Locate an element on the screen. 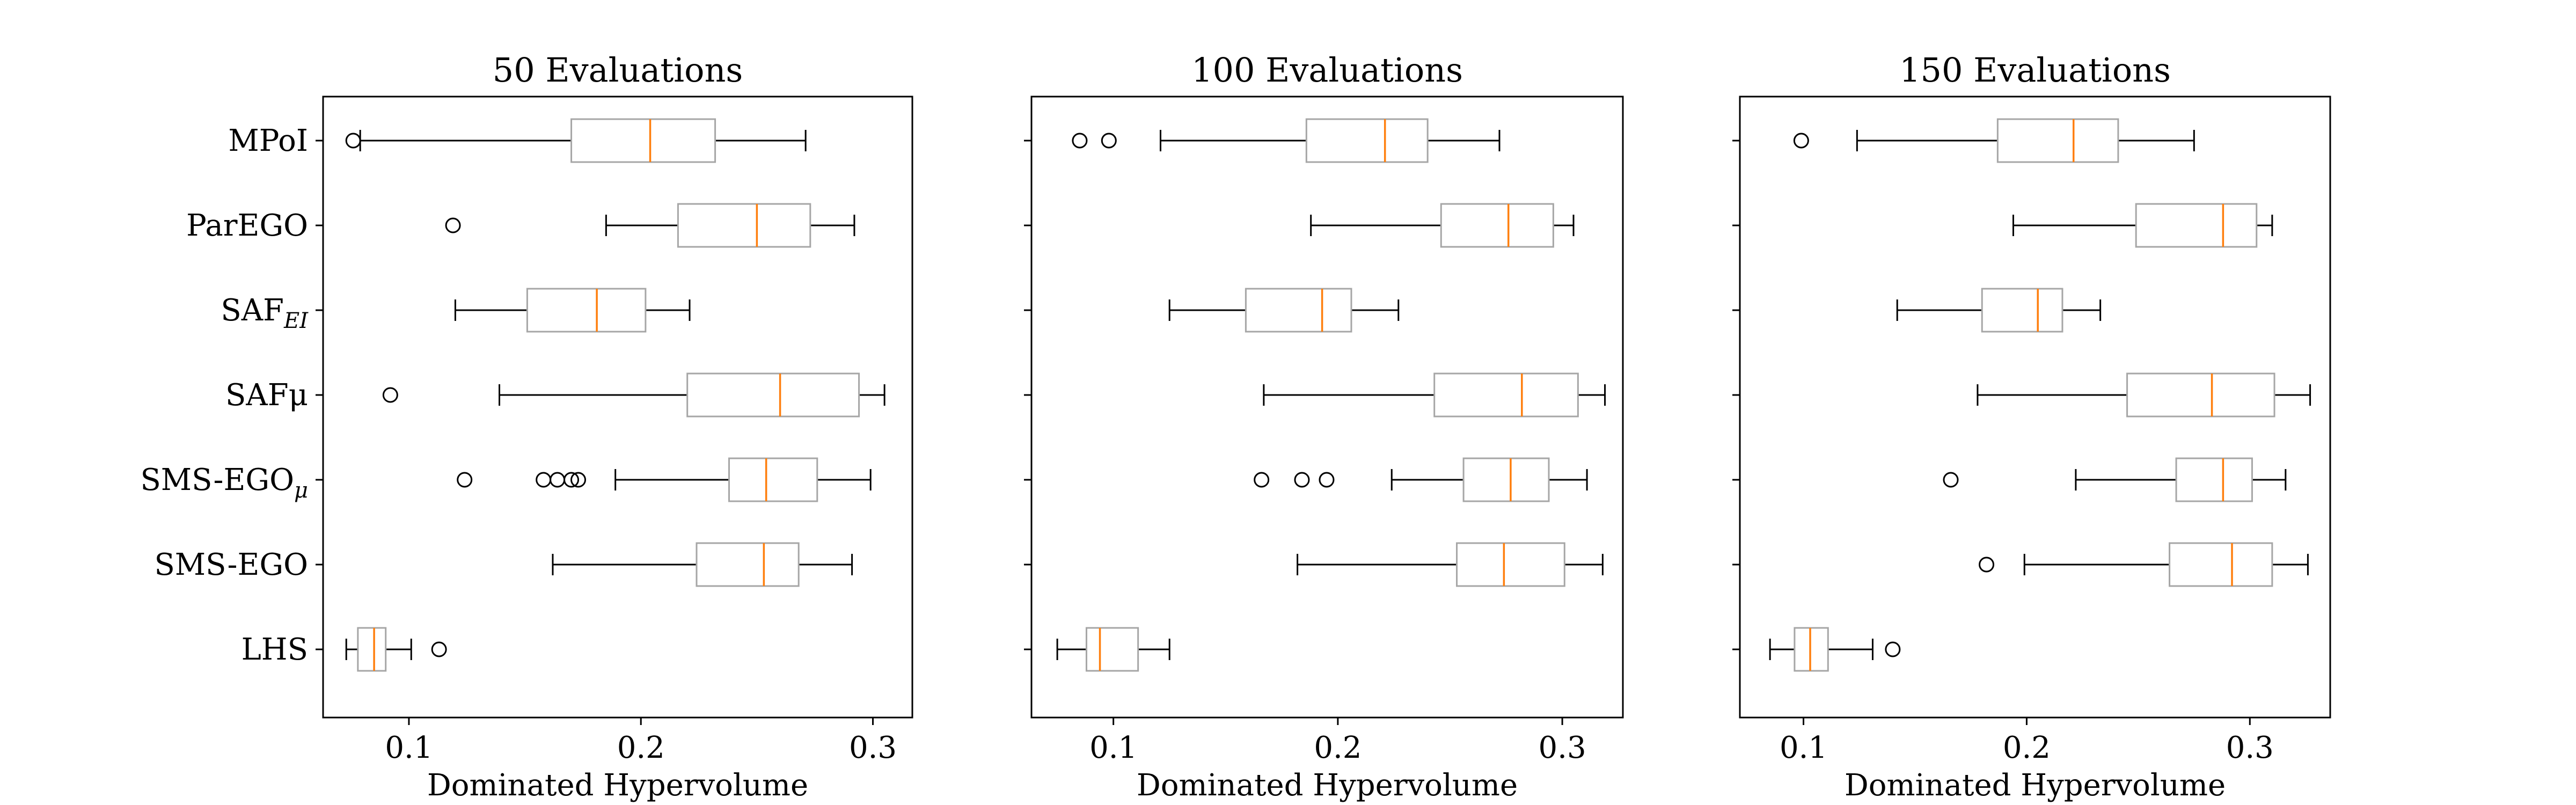  category-label: SMS-EGO is located at coordinates (231, 564).